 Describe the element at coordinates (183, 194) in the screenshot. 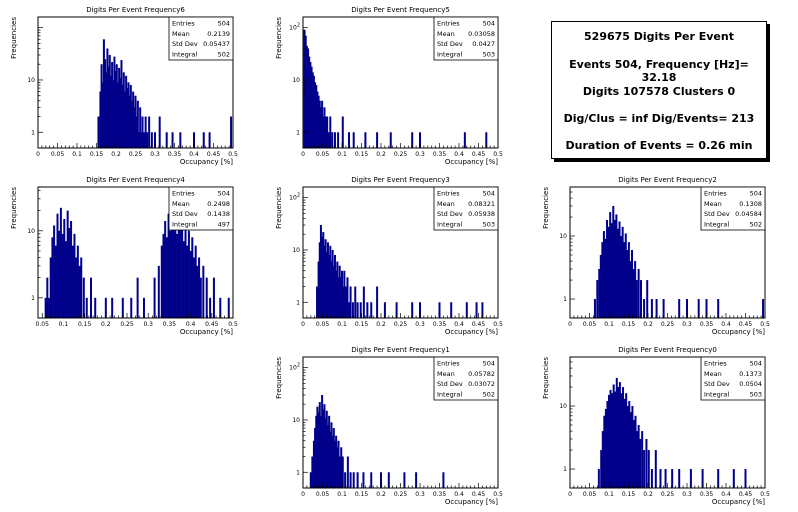

I see `panel3-stats-label: Entries` at that location.